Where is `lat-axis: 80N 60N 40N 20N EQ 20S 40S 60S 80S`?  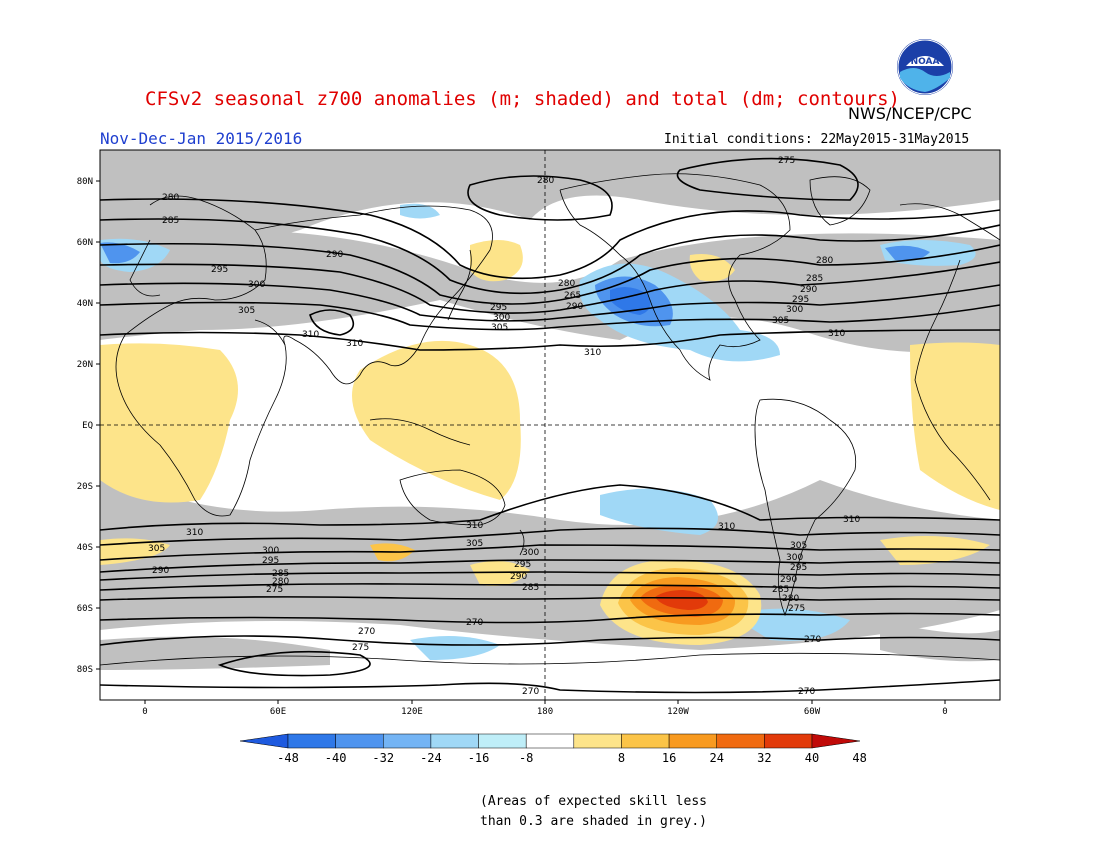
lat-axis: 80N 60N 40N 20N EQ 20S 40S 60S 80S is located at coordinates (88, 426).